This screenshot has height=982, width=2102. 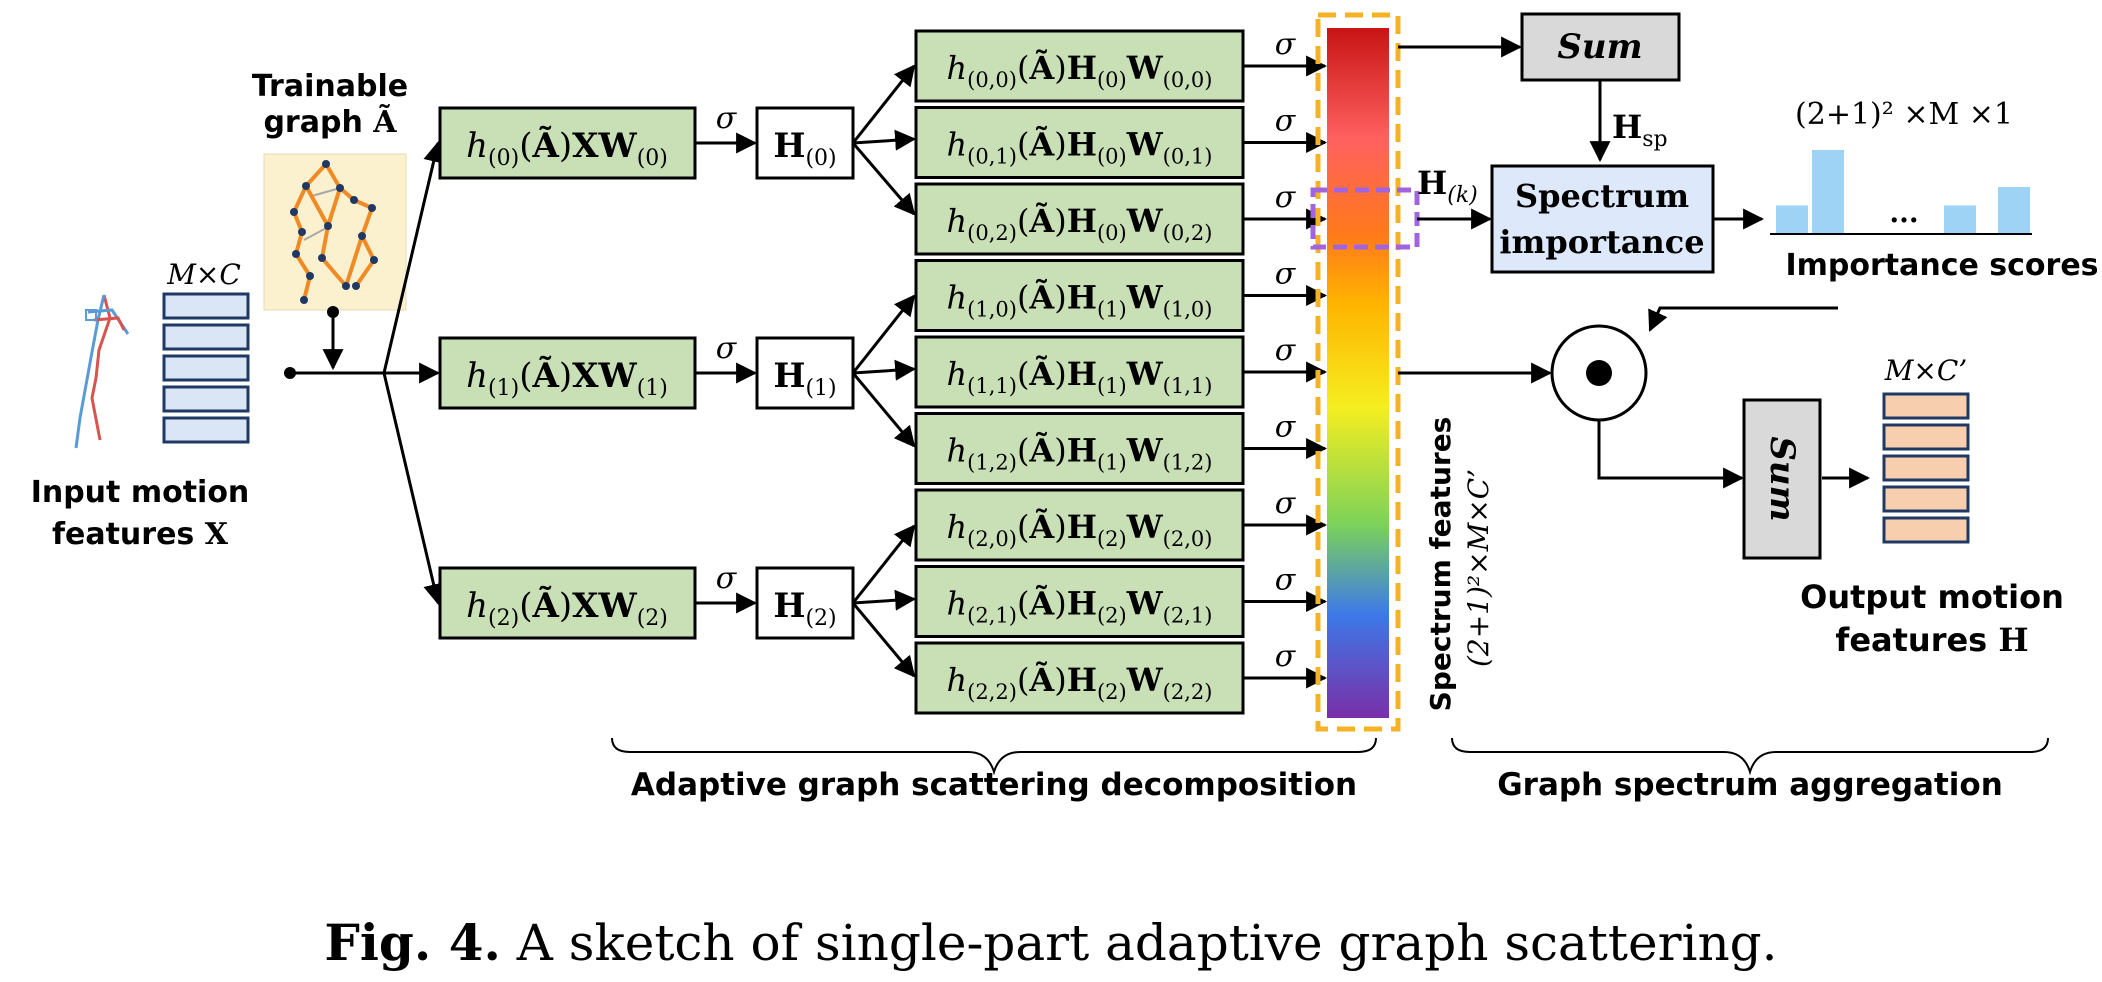 I want to click on h-node-1: H(1), so click(x=805, y=373).